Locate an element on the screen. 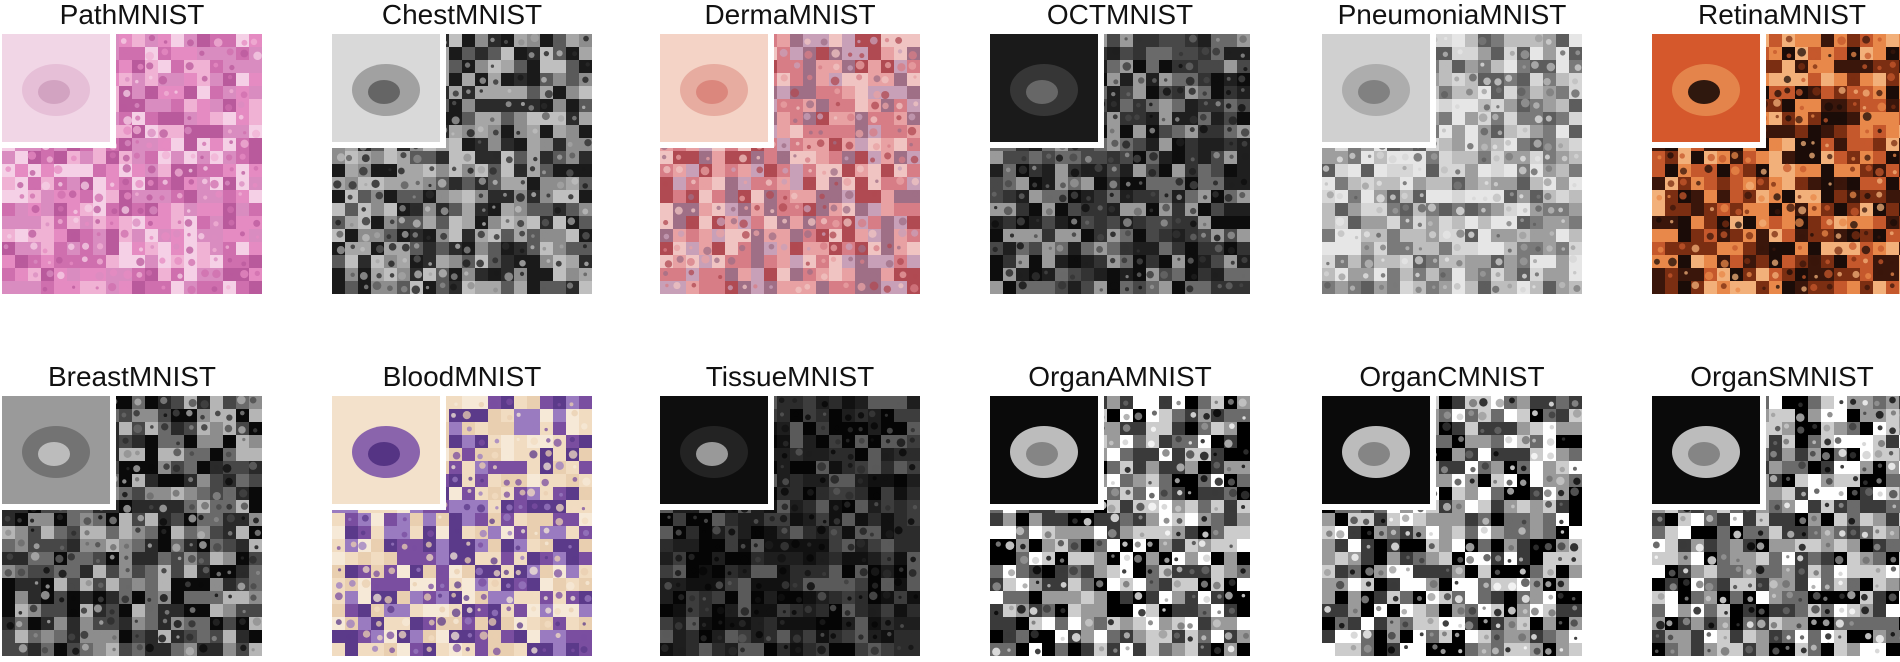 Image resolution: width=1900 pixels, height=662 pixels. dataset-cell: TissueMNIST is located at coordinates (790, 512).